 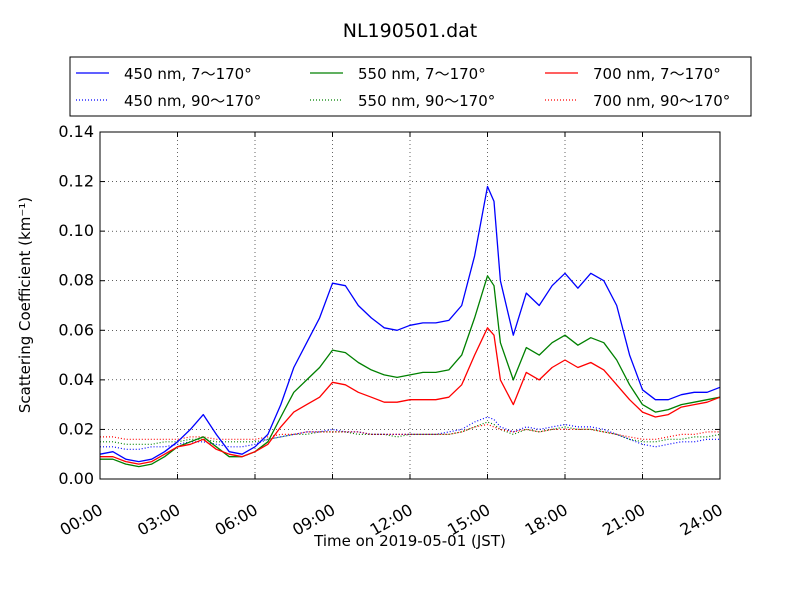 What do you see at coordinates (661, 101) in the screenshot?
I see `legend-label: 700 nm, 90～170°` at bounding box center [661, 101].